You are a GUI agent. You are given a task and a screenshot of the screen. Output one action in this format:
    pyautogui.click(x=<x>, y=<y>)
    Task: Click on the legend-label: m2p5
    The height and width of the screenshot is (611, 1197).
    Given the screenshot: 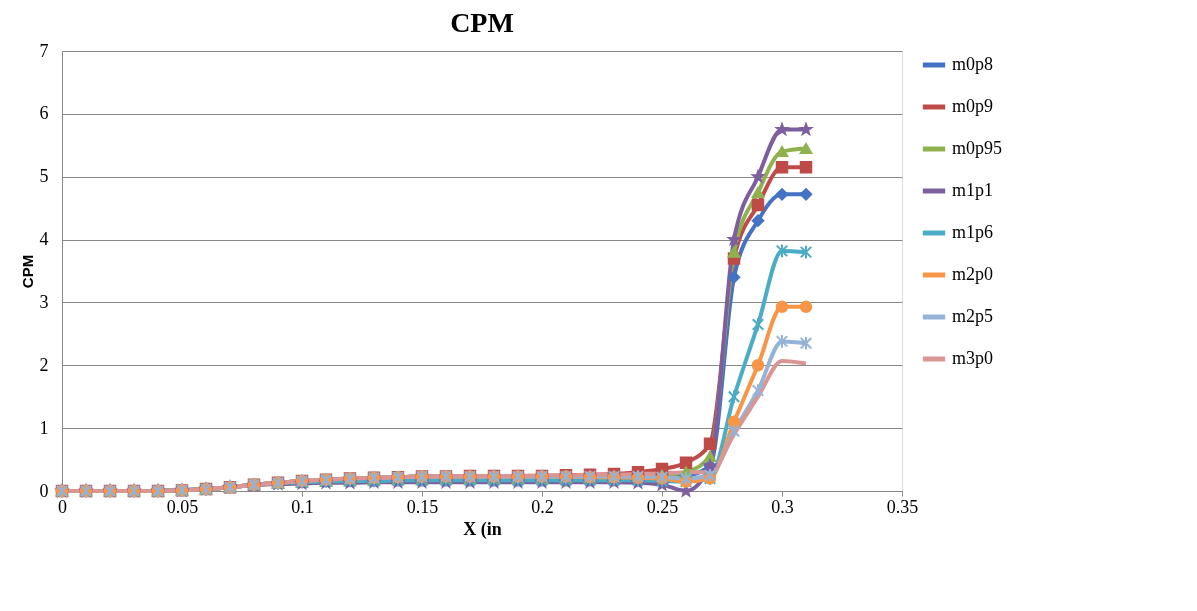 What is the action you would take?
    pyautogui.click(x=973, y=316)
    